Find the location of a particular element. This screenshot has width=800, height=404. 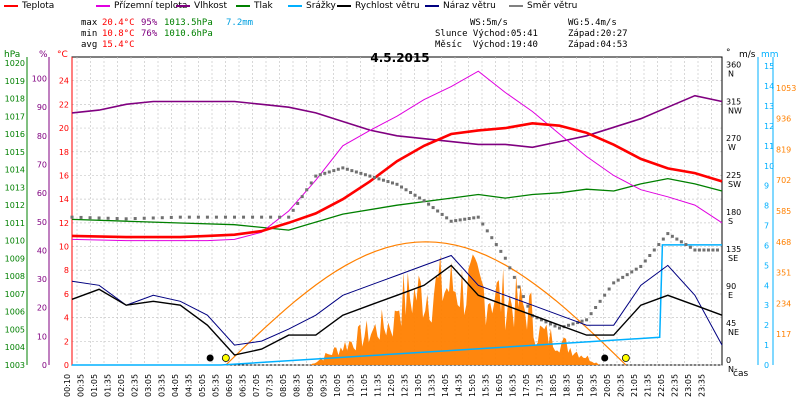

legend-item-2: Vlhkost is located at coordinates (201, 6).